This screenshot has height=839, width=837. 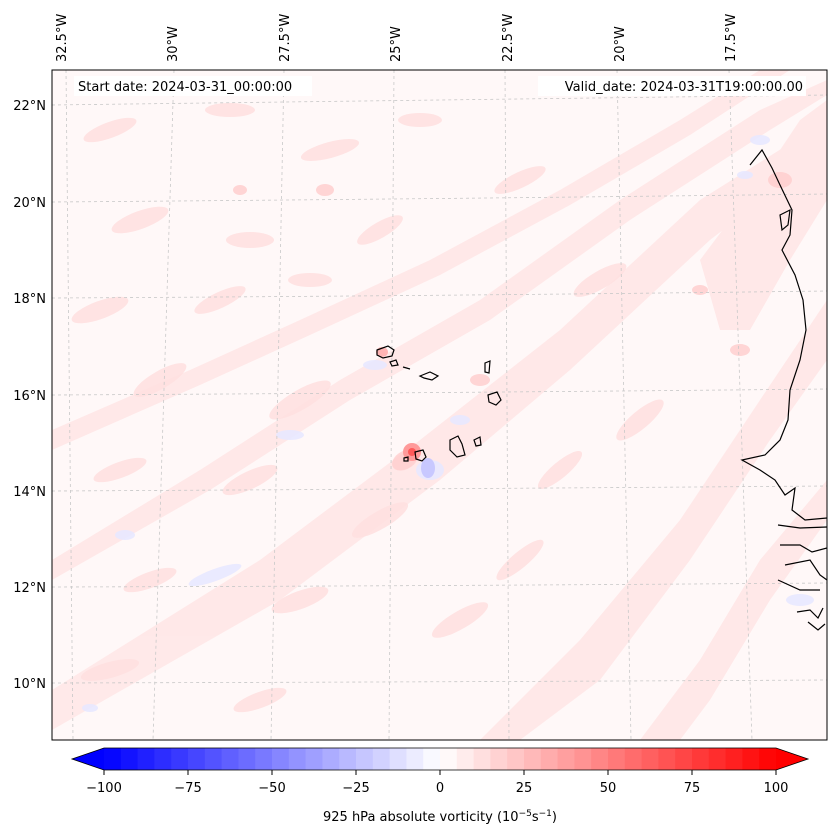 What do you see at coordinates (776, 788) in the screenshot?
I see `colorbar-tick-label: 100` at bounding box center [776, 788].